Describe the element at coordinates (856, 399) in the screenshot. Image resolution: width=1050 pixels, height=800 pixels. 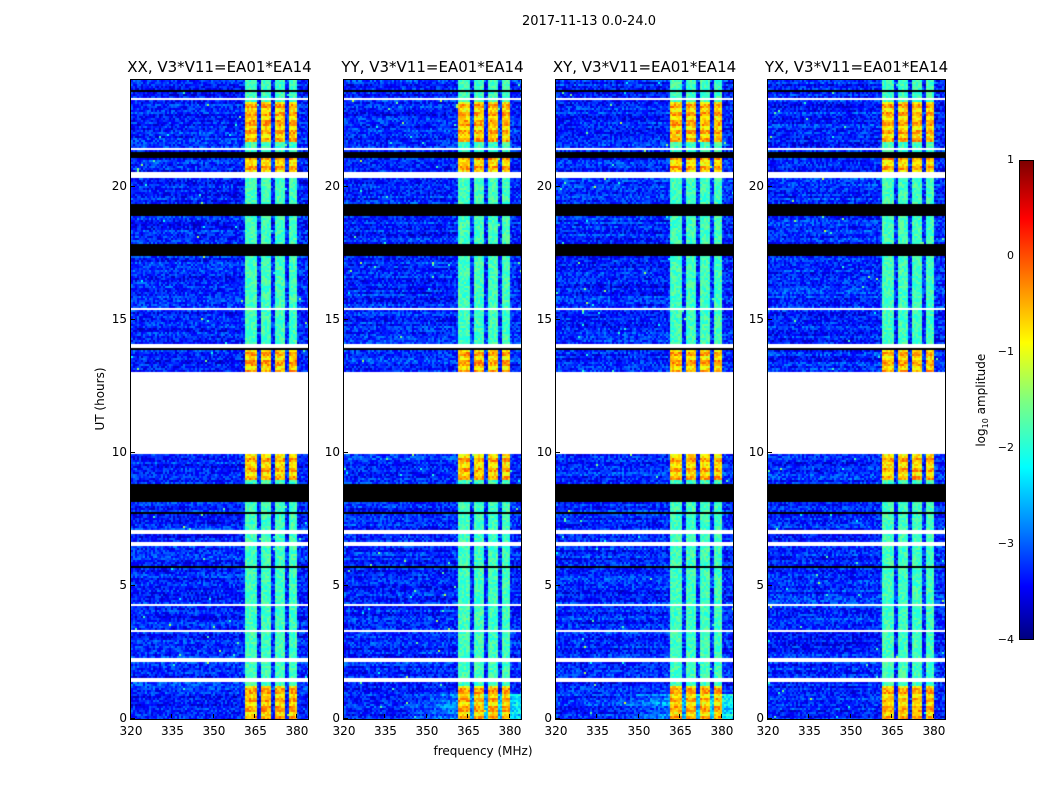
I see `heatmap-yx` at that location.